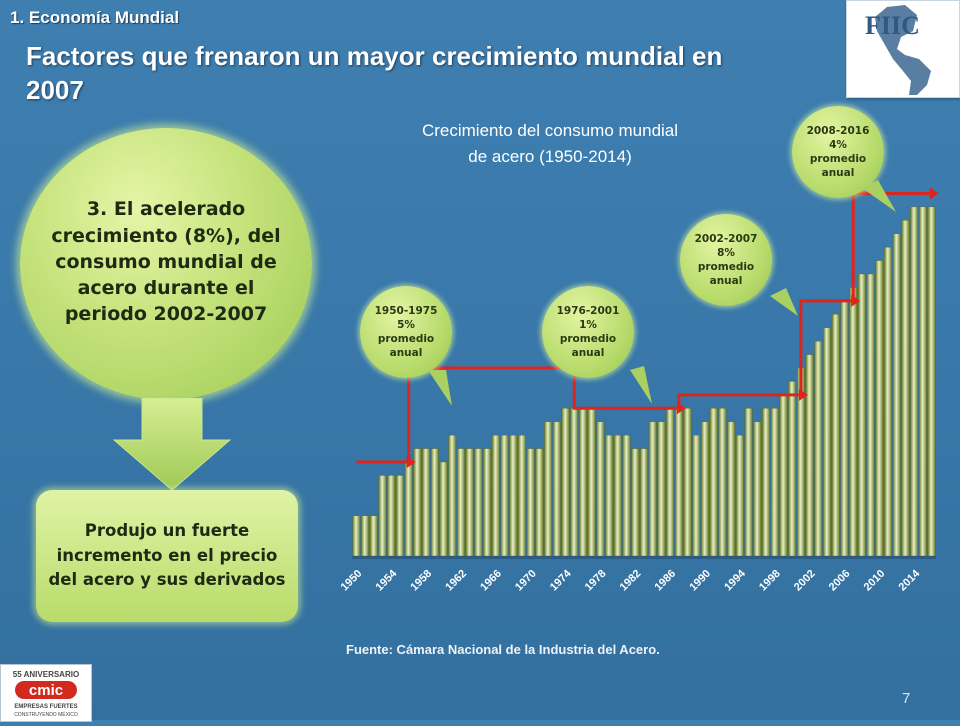  Describe the element at coordinates (408, 509) in the screenshot. I see `bar-1956` at that location.